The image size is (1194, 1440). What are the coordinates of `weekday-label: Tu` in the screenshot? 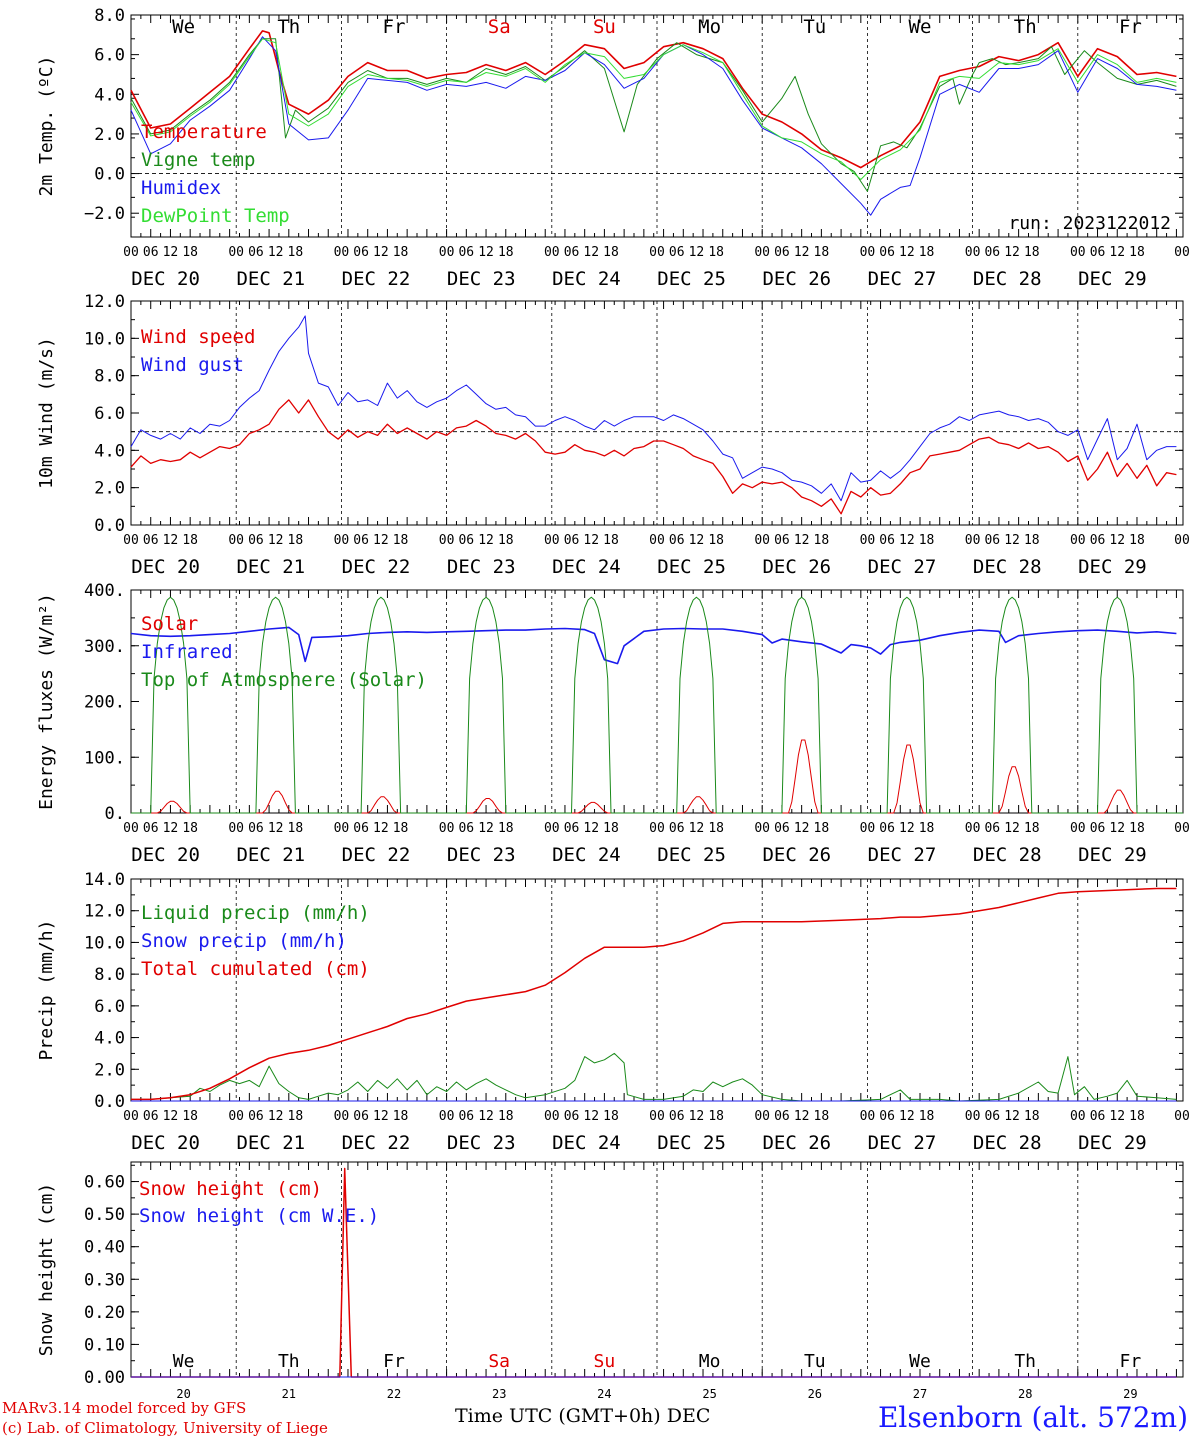 It's located at (814, 27).